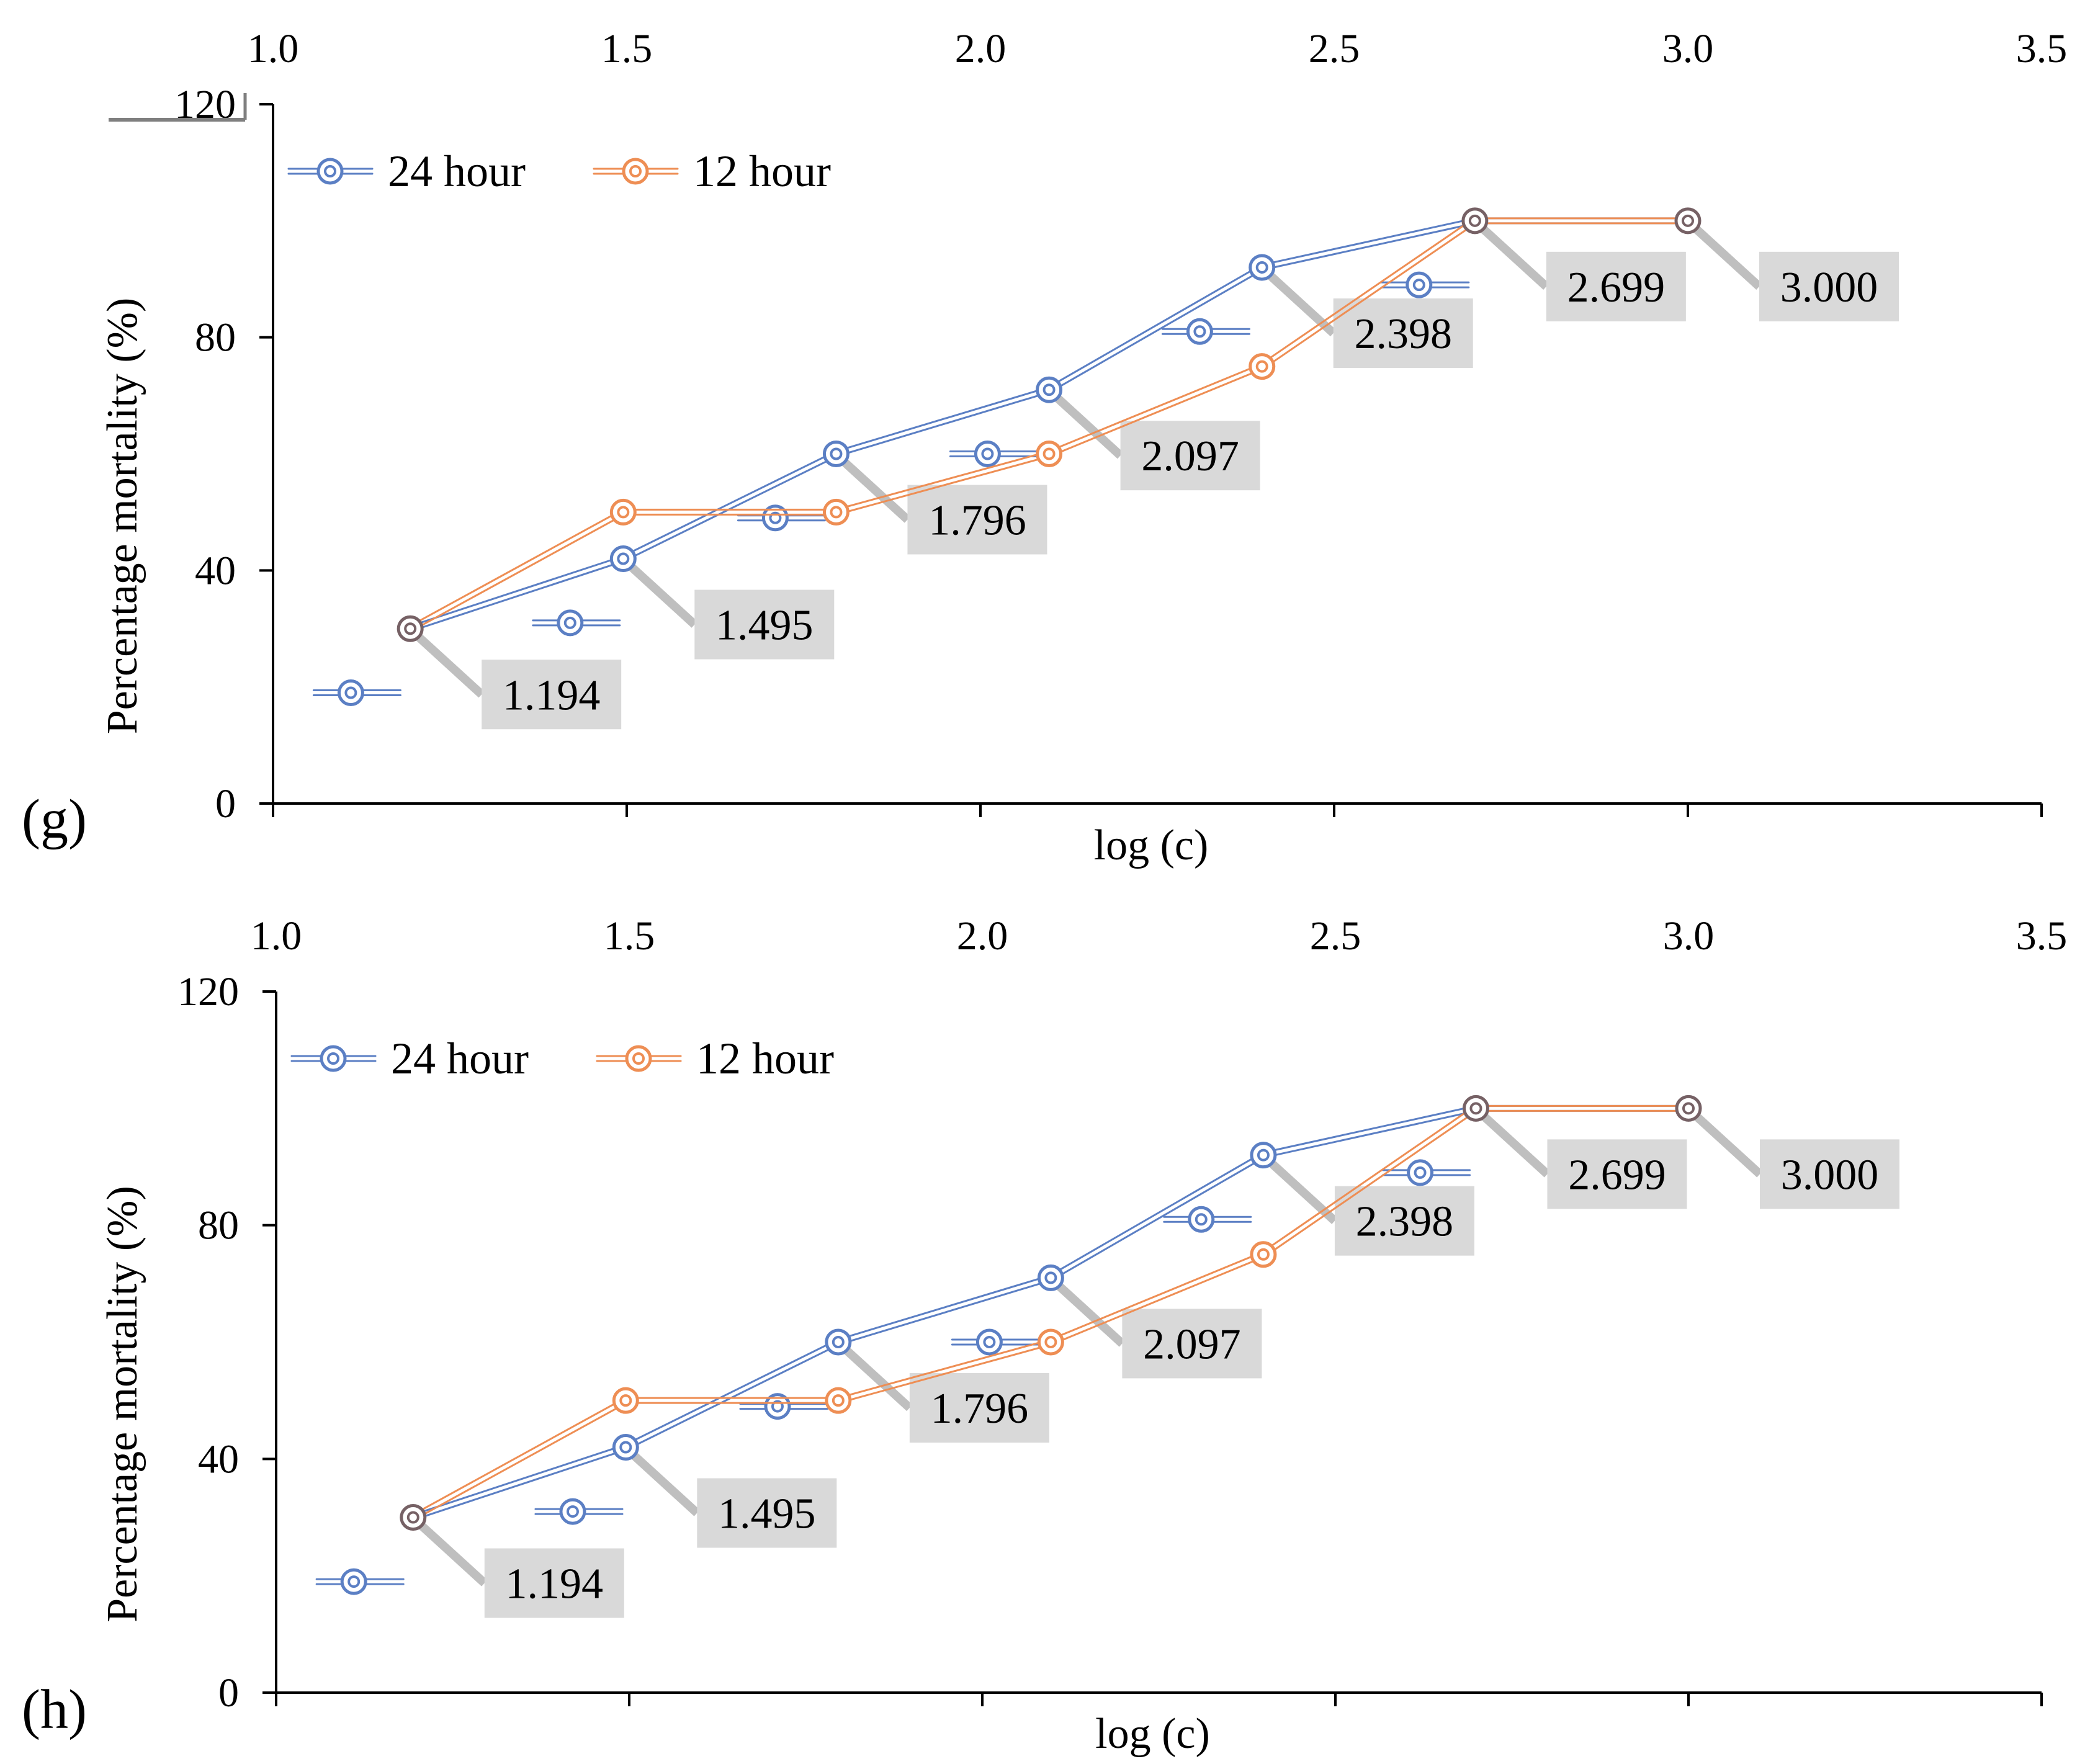 The height and width of the screenshot is (1764, 2085). I want to click on y-tick-label: 40, so click(218, 1459).